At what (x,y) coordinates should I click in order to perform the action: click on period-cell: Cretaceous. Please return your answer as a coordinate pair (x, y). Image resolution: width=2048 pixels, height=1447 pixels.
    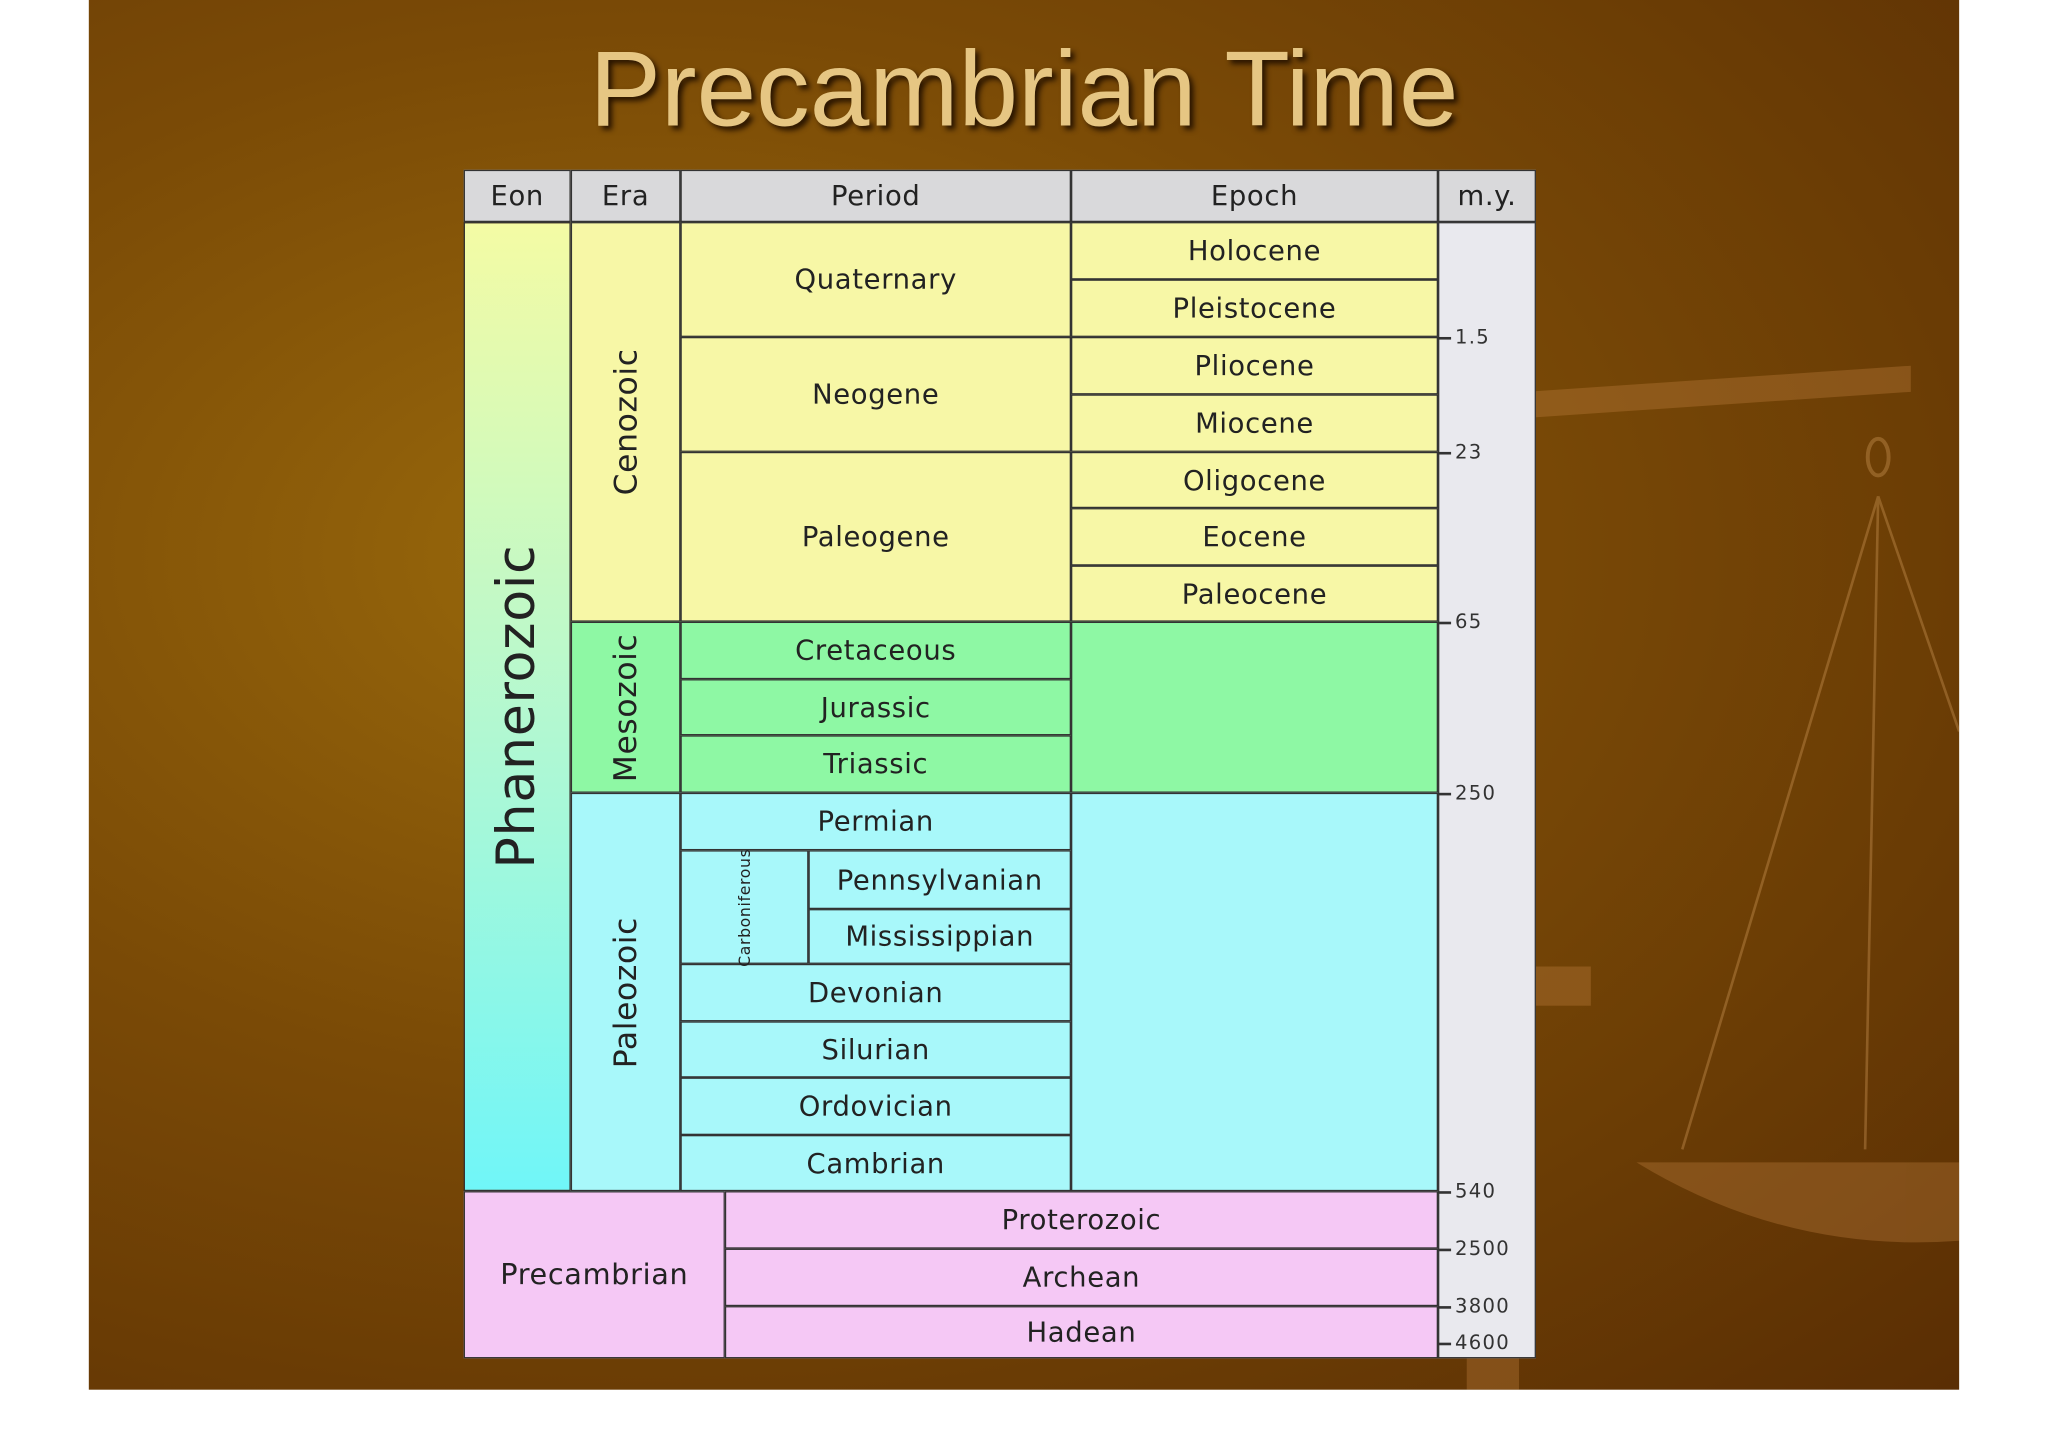
    Looking at the image, I should click on (876, 650).